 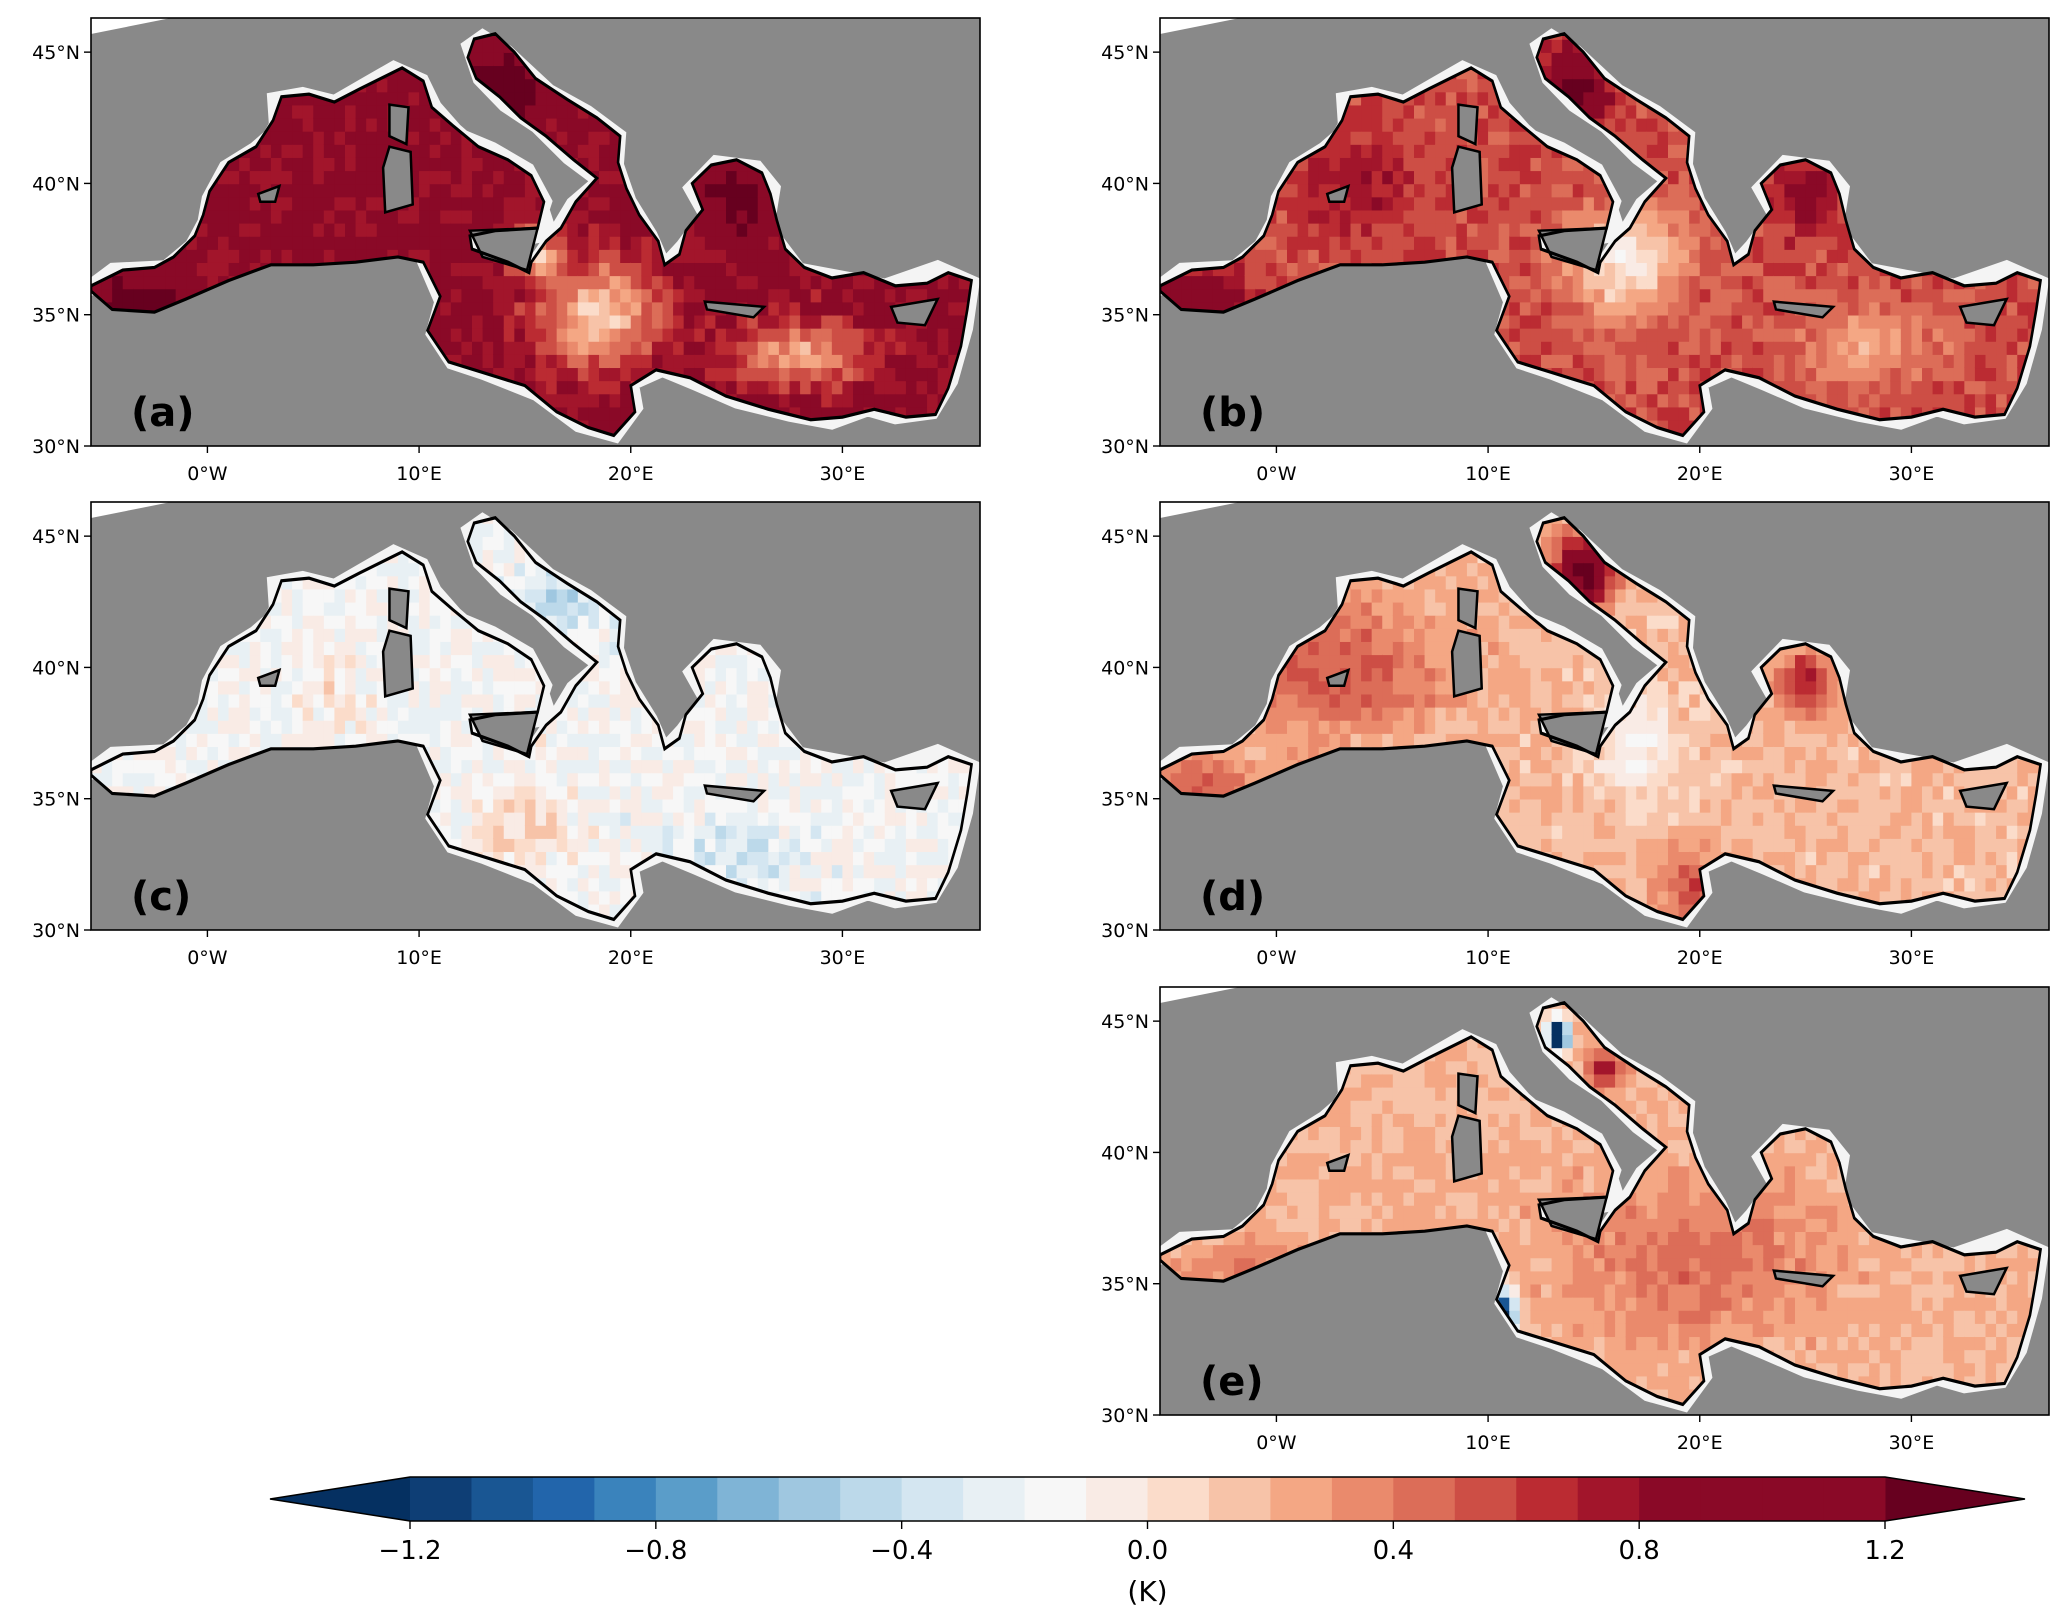 I want to click on panel-label: (a), so click(x=163, y=413).